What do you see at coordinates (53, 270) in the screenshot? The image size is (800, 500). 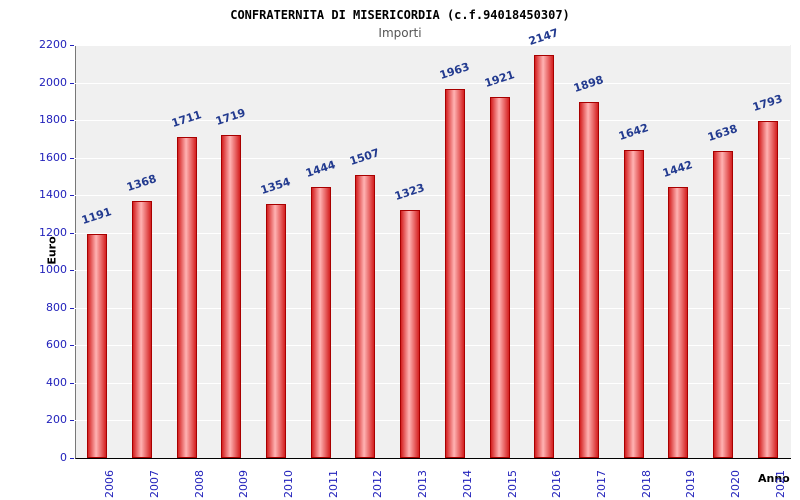 I see `y-tick-label: 1000` at bounding box center [53, 270].